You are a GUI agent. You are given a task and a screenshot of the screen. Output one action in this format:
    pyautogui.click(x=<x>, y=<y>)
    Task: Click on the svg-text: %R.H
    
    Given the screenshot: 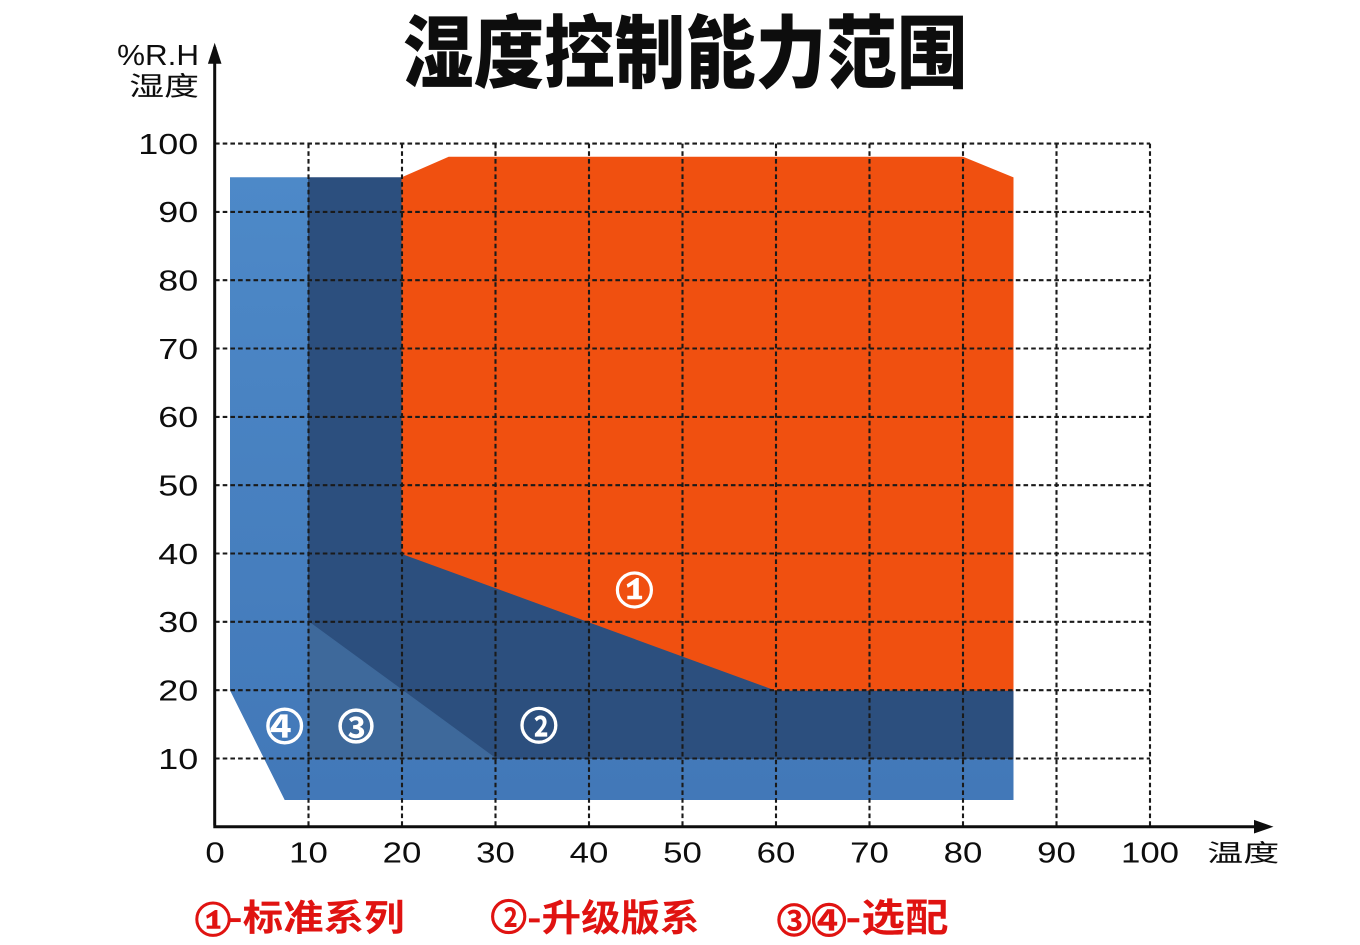 What is the action you would take?
    pyautogui.click(x=158, y=55)
    